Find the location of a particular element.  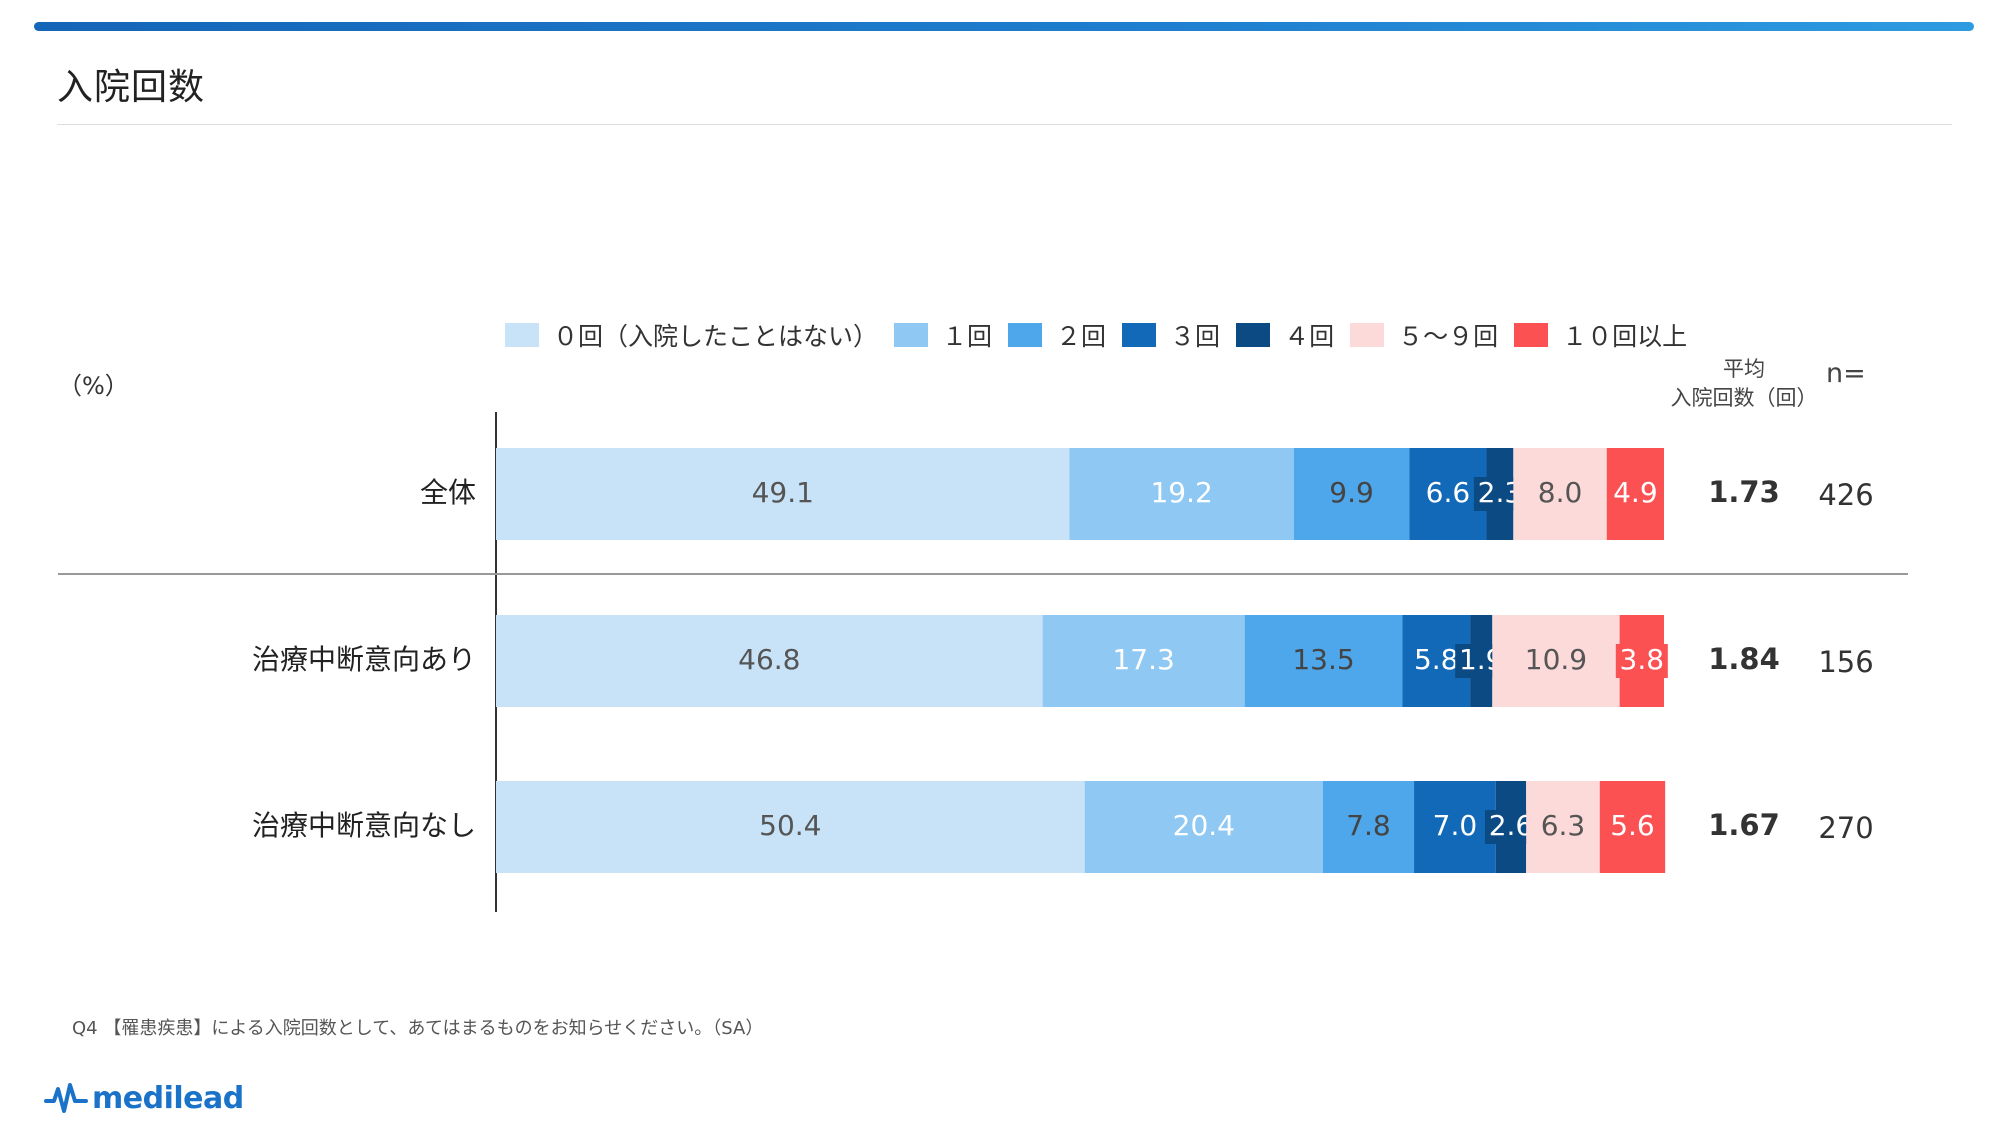

data-label-r1-s2: 13.5 is located at coordinates (1323, 659).